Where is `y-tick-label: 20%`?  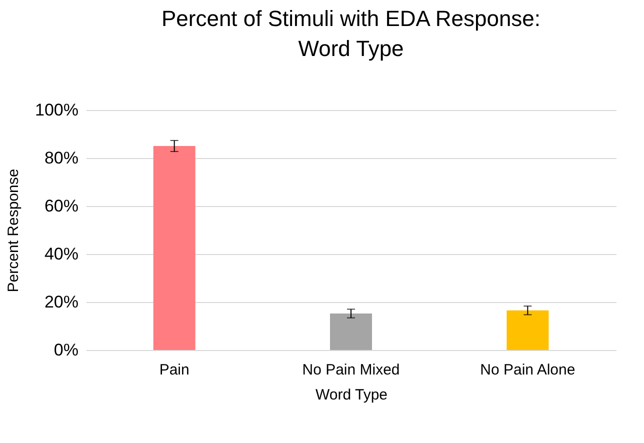
y-tick-label: 20% is located at coordinates (61, 302).